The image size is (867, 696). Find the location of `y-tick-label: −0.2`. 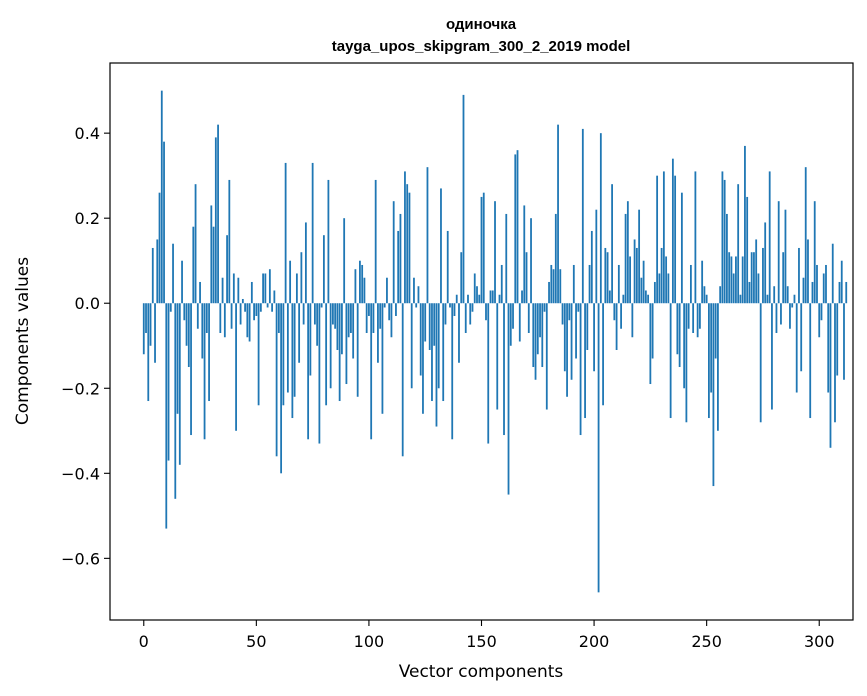

y-tick-label: −0.2 is located at coordinates (80, 388).